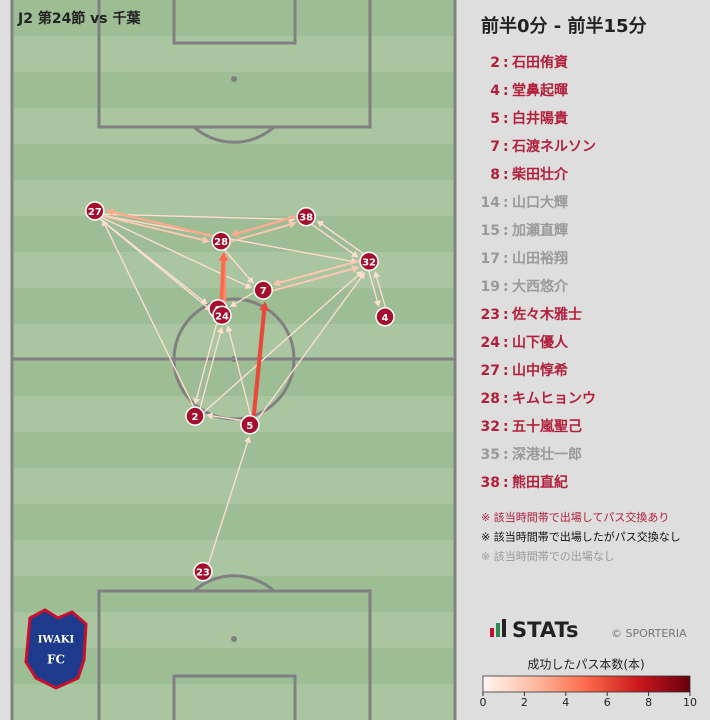  Describe the element at coordinates (495, 63) in the screenshot. I see `list-number: 2` at that location.